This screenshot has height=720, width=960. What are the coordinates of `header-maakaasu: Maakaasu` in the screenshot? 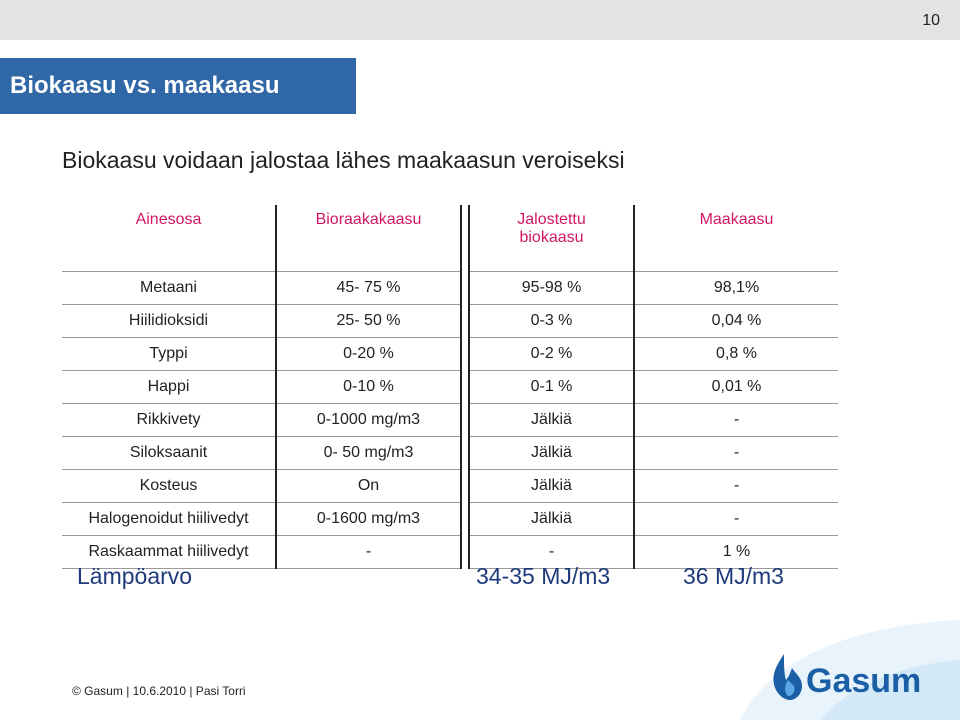 It's located at (736, 219).